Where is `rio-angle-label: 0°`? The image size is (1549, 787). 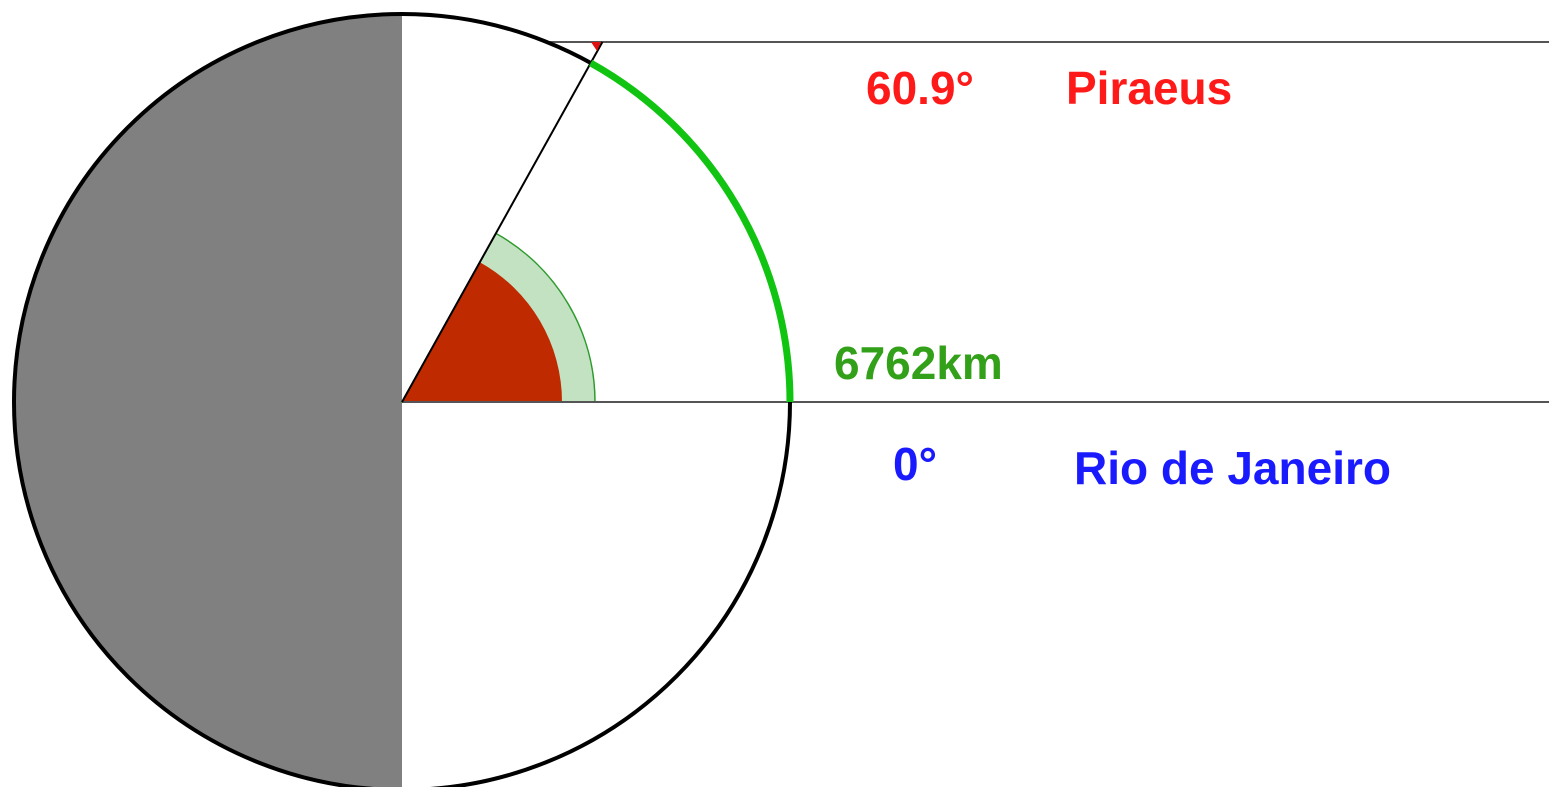
rio-angle-label: 0° is located at coordinates (915, 464).